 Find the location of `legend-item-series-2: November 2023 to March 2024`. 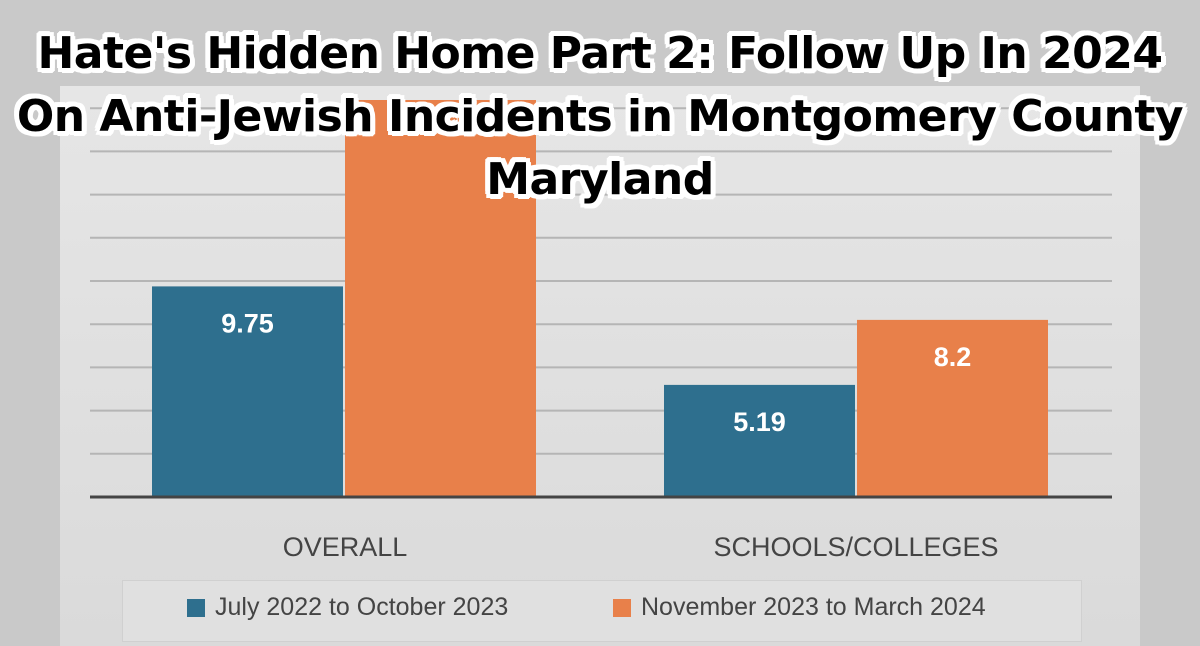

legend-item-series-2: November 2023 to March 2024 is located at coordinates (799, 607).